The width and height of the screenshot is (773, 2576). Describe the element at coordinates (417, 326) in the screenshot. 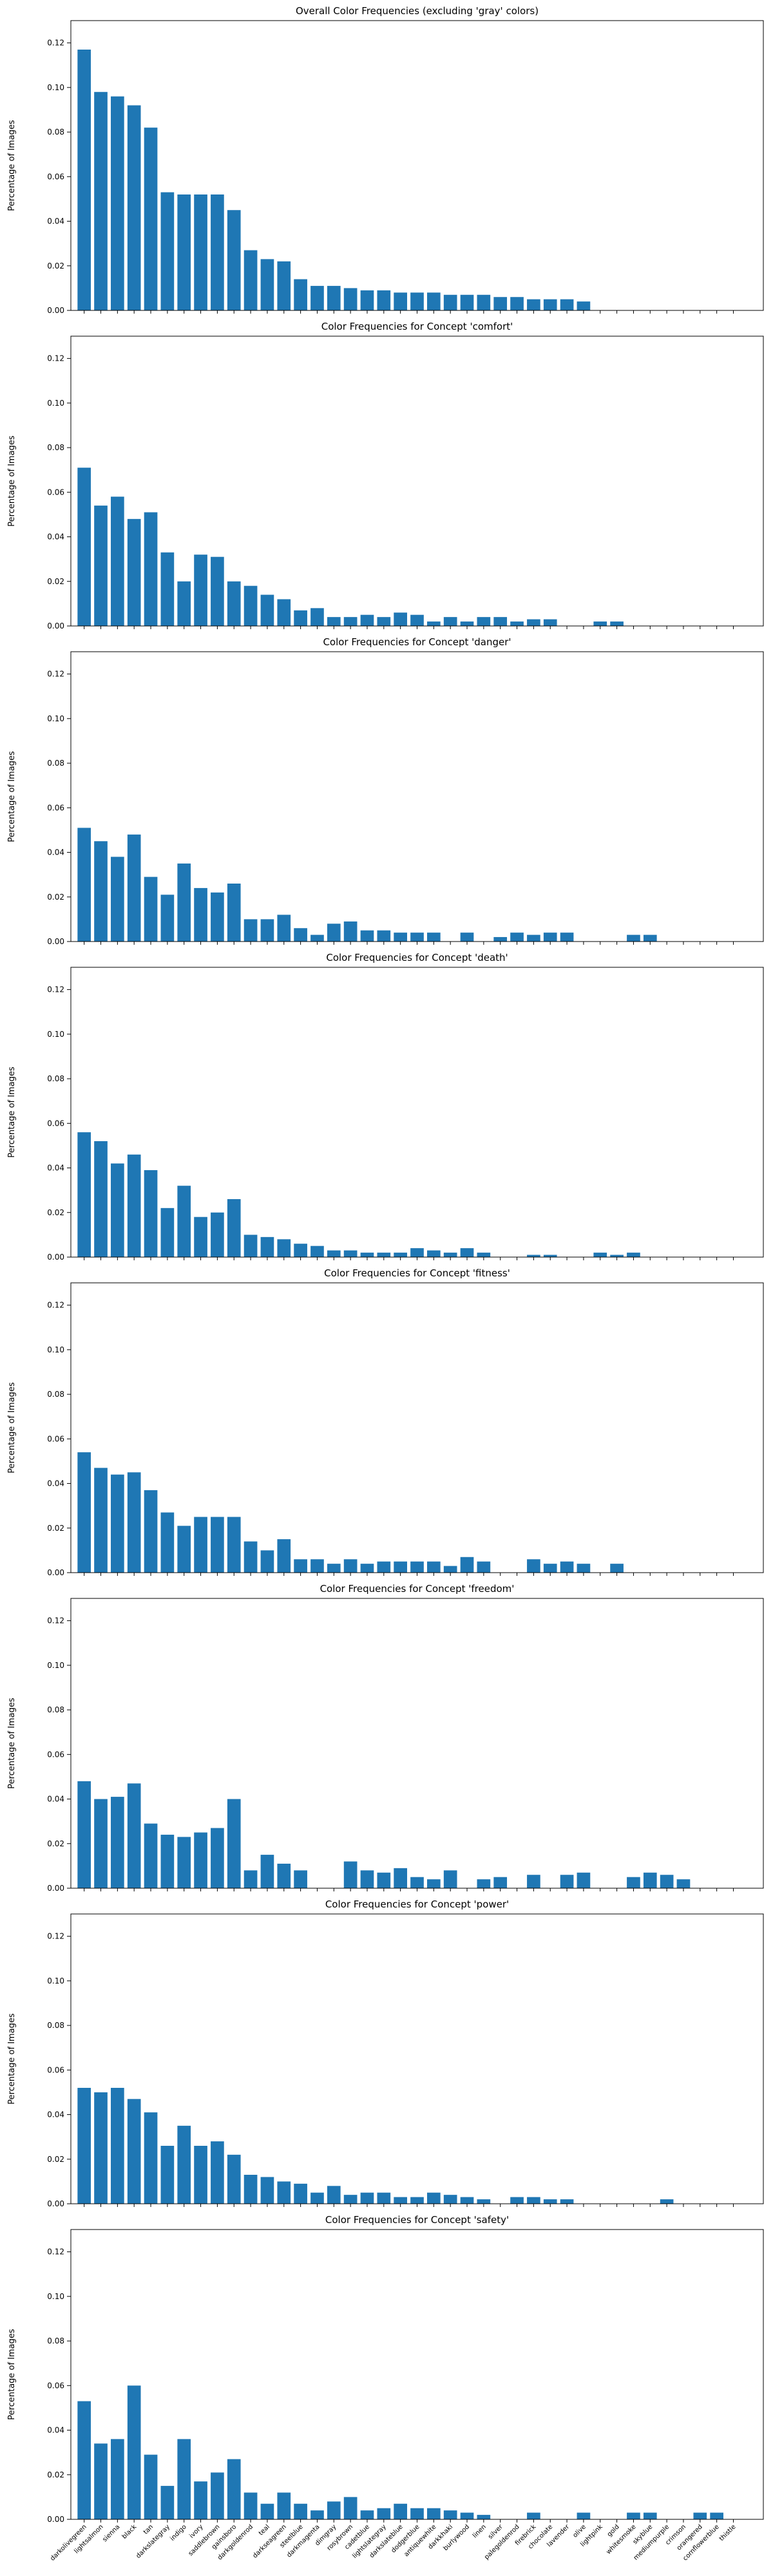

I see `panel-title: Color Frequencies for Concept 'comfort'` at that location.